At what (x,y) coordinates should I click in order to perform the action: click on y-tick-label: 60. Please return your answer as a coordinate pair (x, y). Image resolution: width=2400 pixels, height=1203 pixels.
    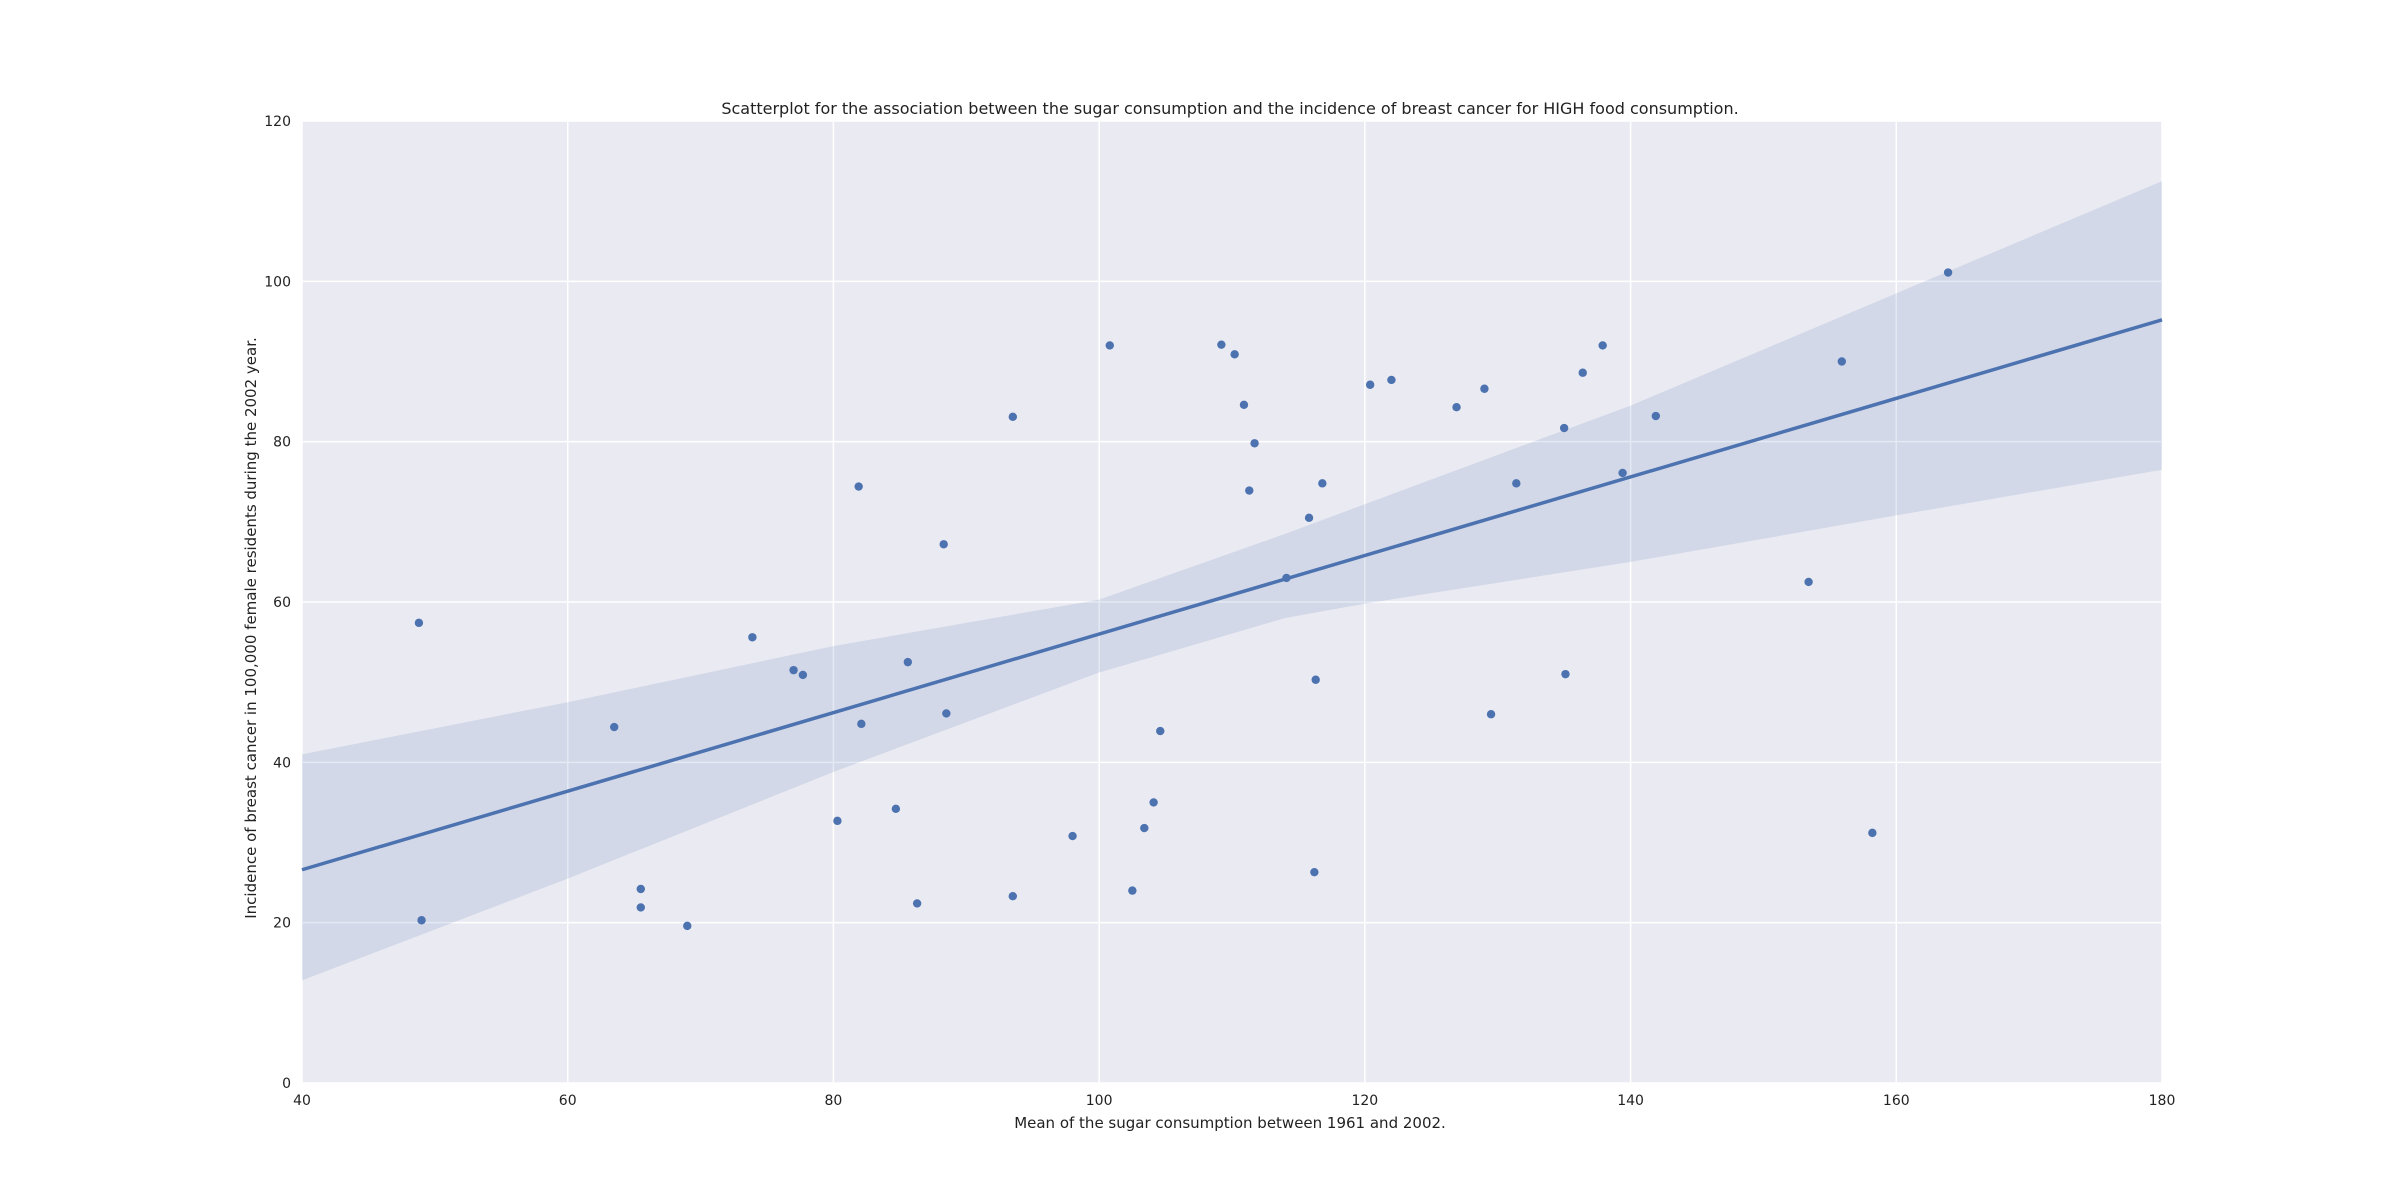
    Looking at the image, I should click on (282, 603).